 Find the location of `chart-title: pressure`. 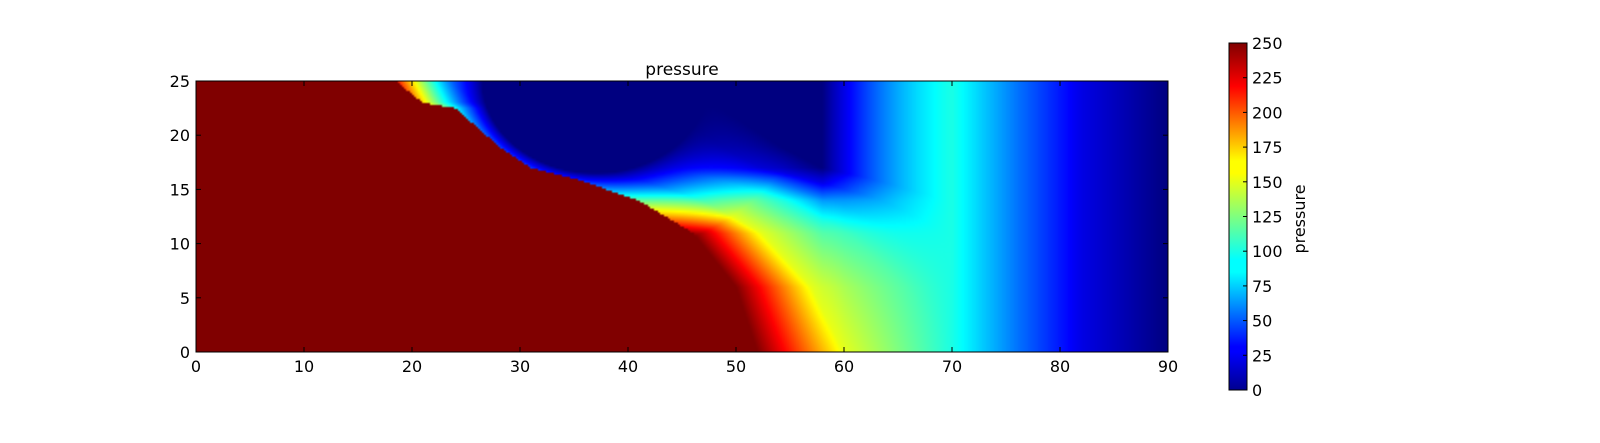

chart-title: pressure is located at coordinates (681, 70).